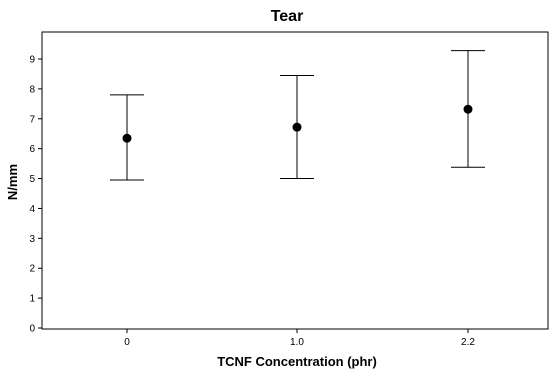  I want to click on y-tick-label-9: 9, so click(32, 60).